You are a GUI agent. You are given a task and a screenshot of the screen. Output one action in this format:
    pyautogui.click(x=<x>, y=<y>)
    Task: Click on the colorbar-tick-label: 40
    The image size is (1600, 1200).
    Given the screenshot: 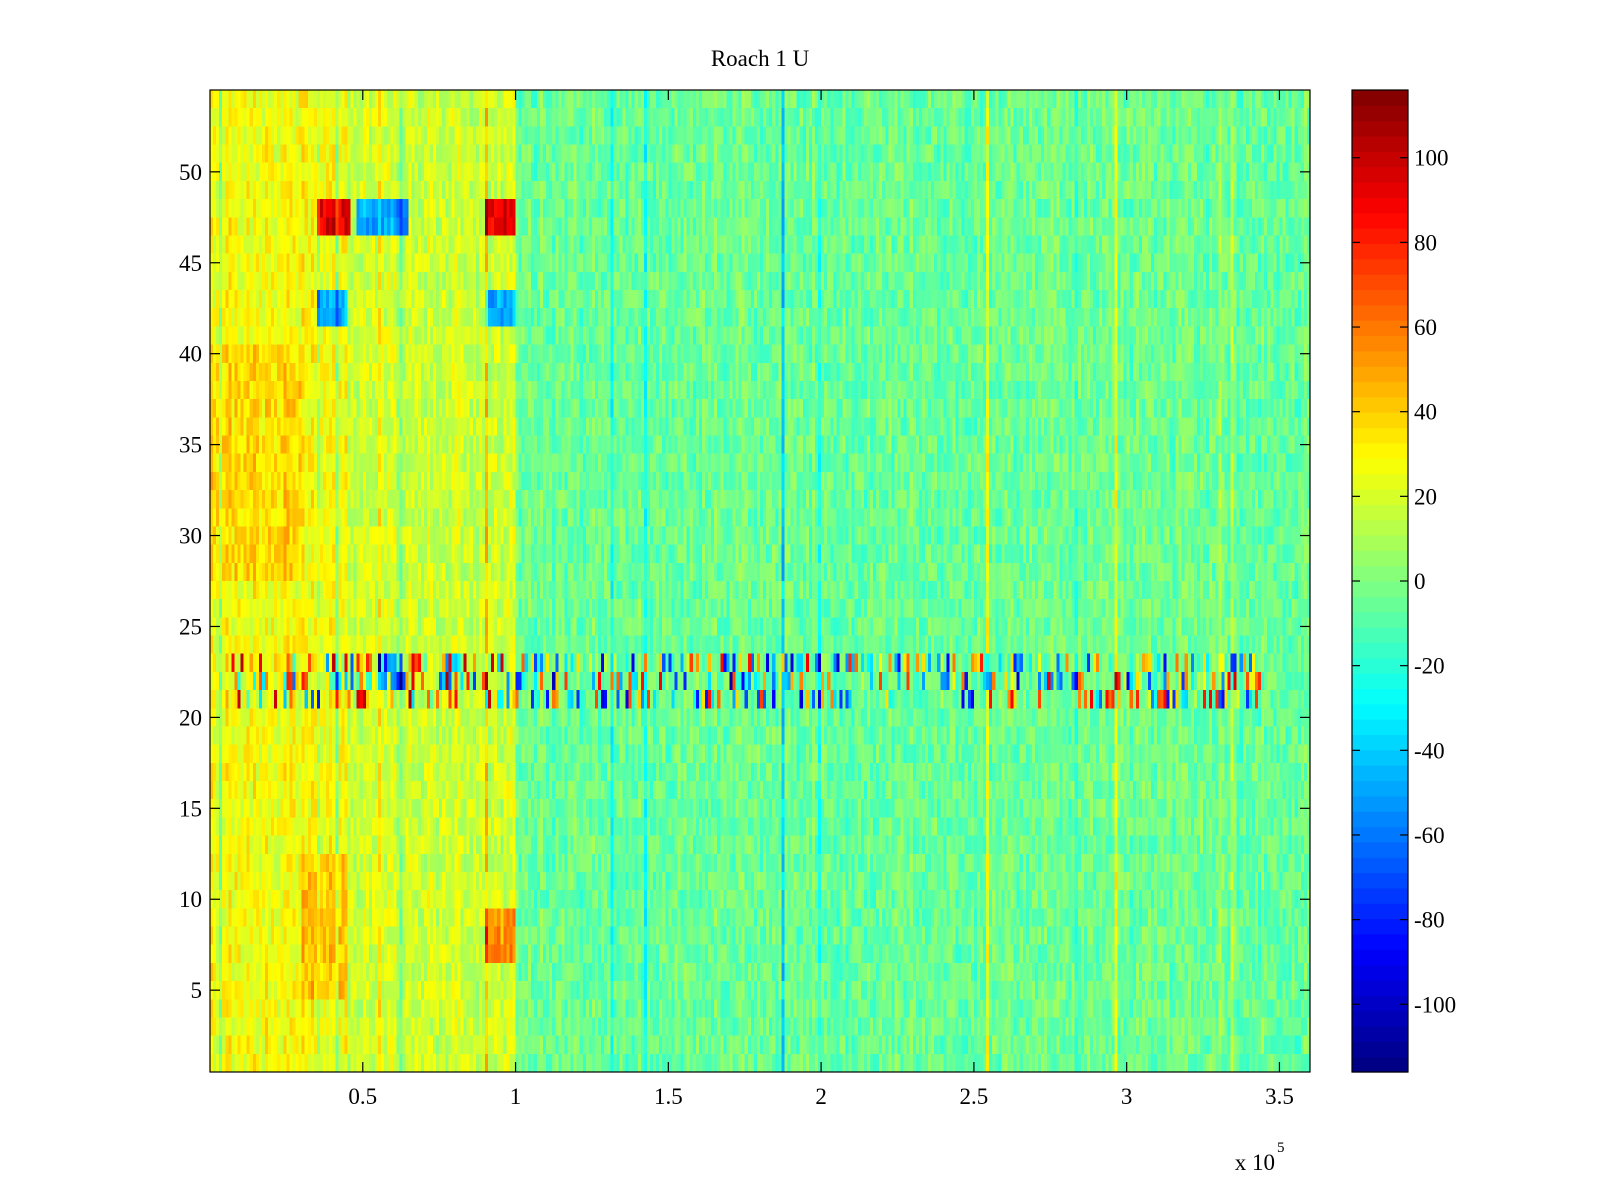 What is the action you would take?
    pyautogui.click(x=1425, y=412)
    